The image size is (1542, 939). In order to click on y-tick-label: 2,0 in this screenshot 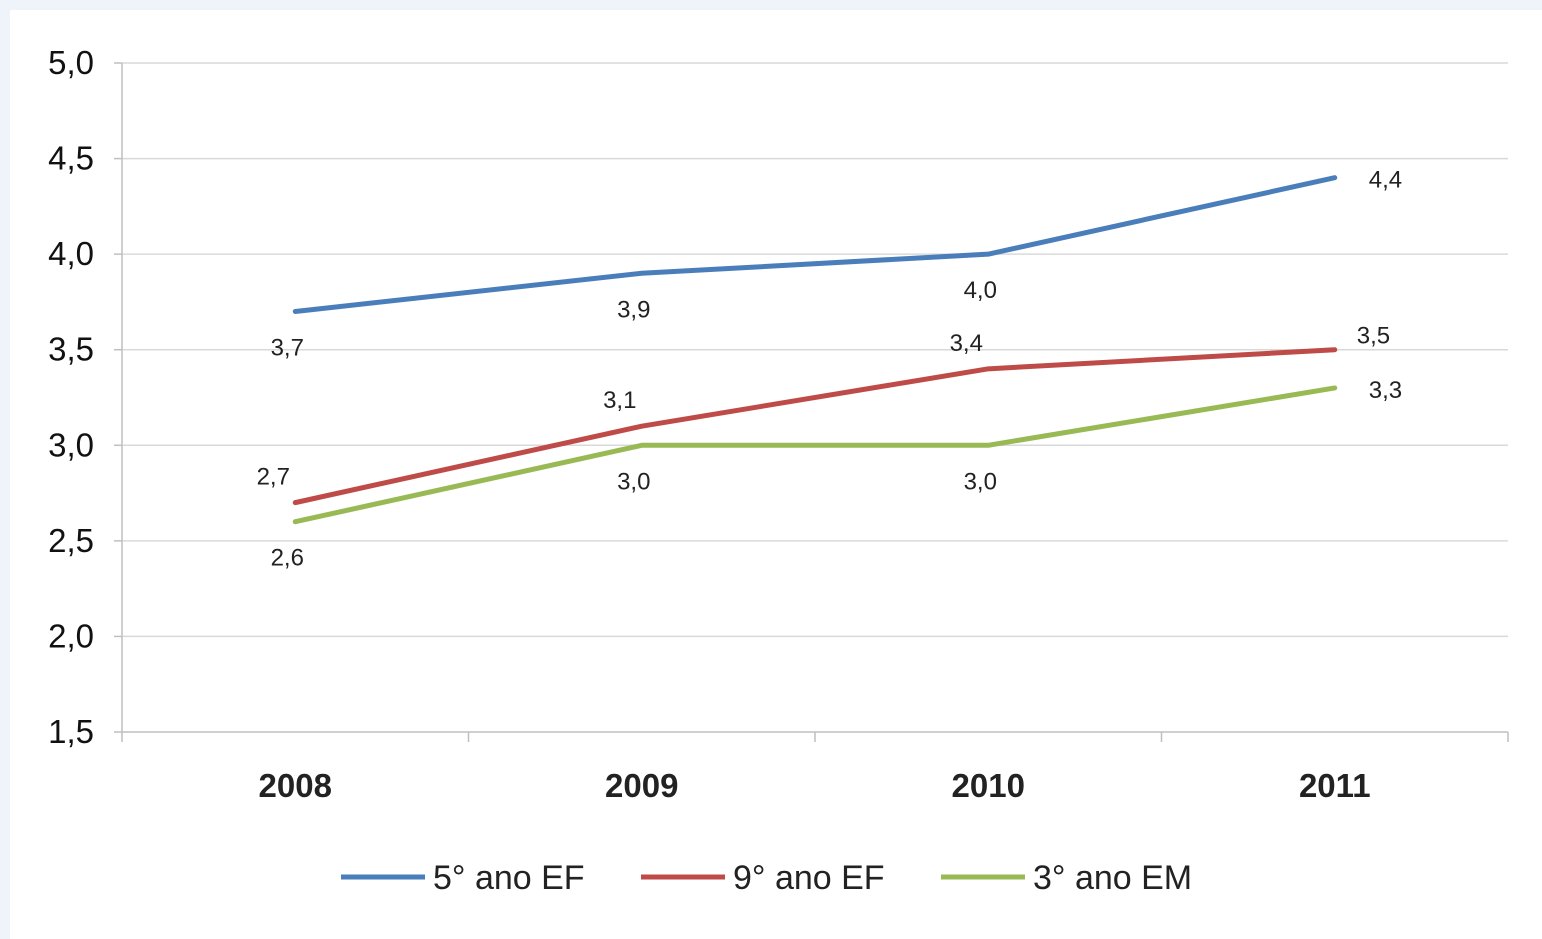, I will do `click(71, 635)`.